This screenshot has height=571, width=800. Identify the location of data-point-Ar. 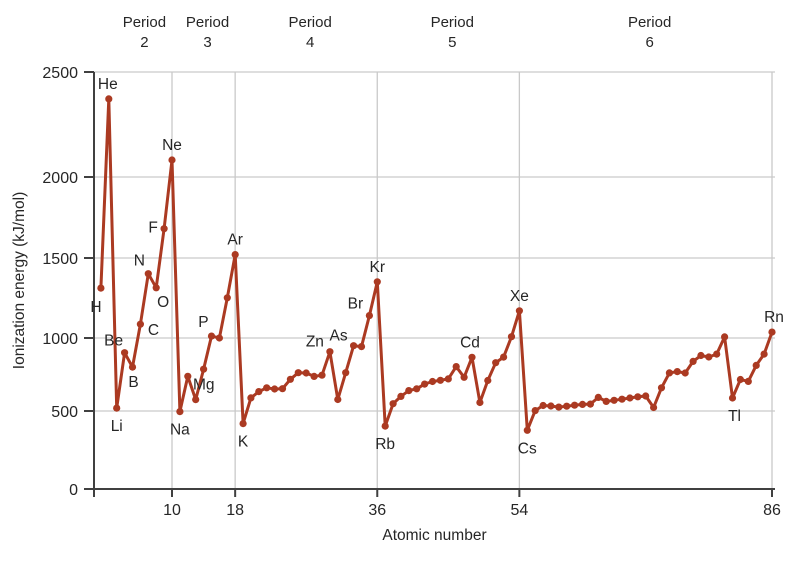
(235, 255).